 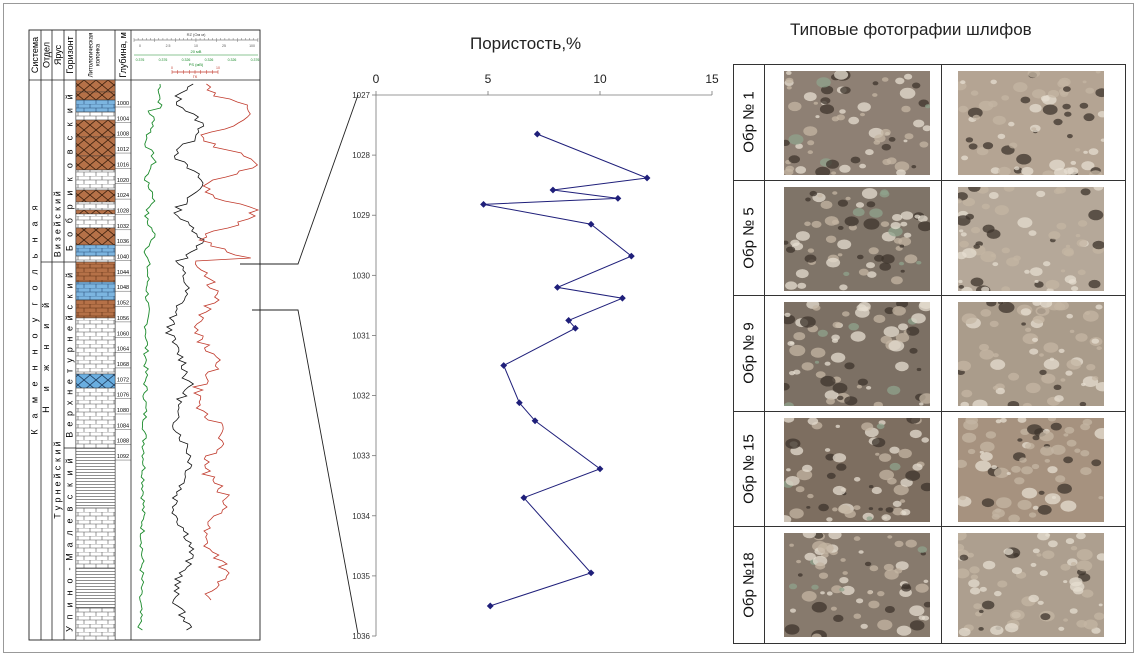 What do you see at coordinates (46, 368) in the screenshot?
I see `series-label-char: ж` at bounding box center [46, 368].